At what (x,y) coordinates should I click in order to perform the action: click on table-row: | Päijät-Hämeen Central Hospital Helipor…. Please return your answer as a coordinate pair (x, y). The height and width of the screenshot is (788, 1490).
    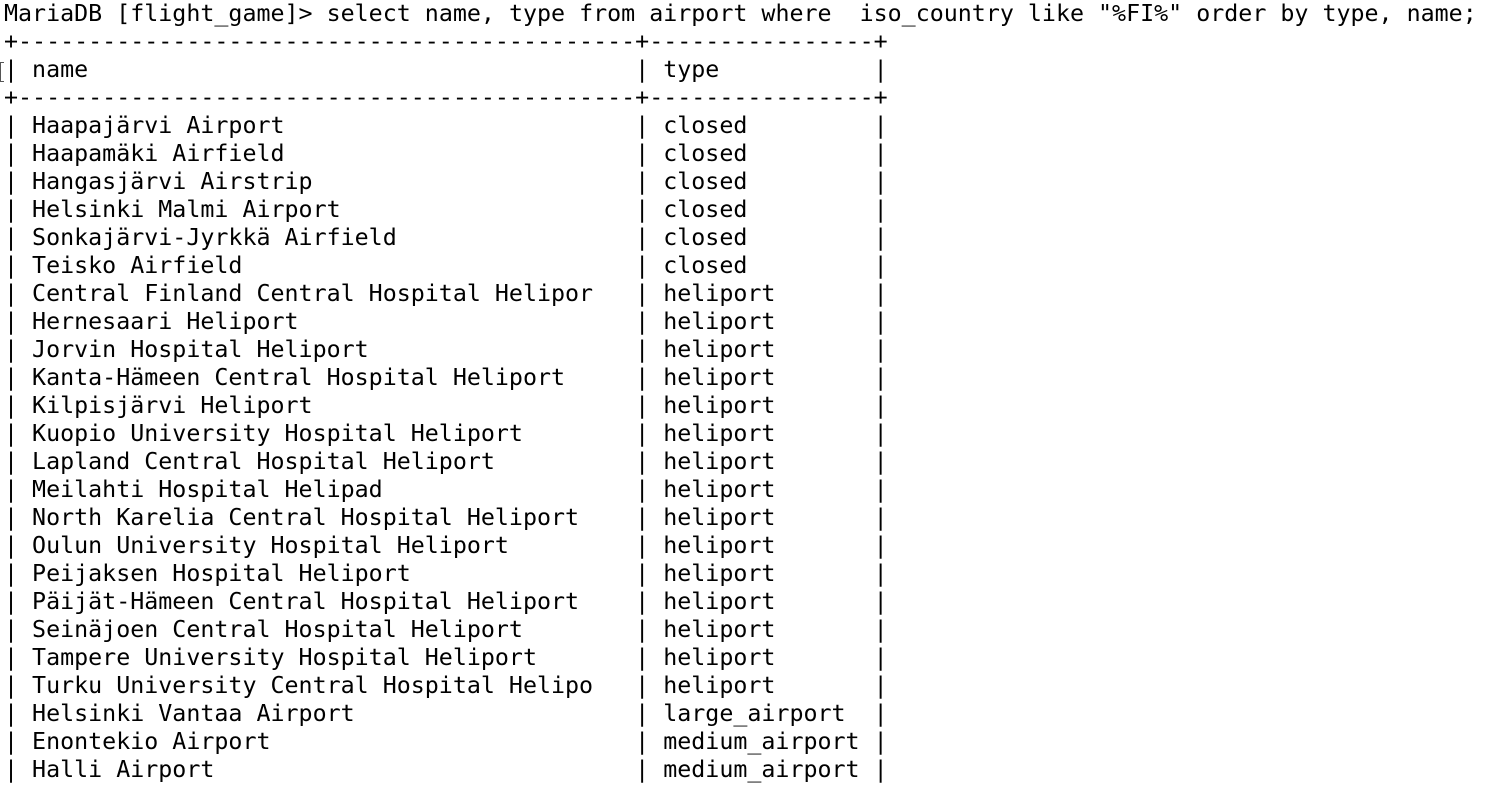
    Looking at the image, I should click on (446, 601).